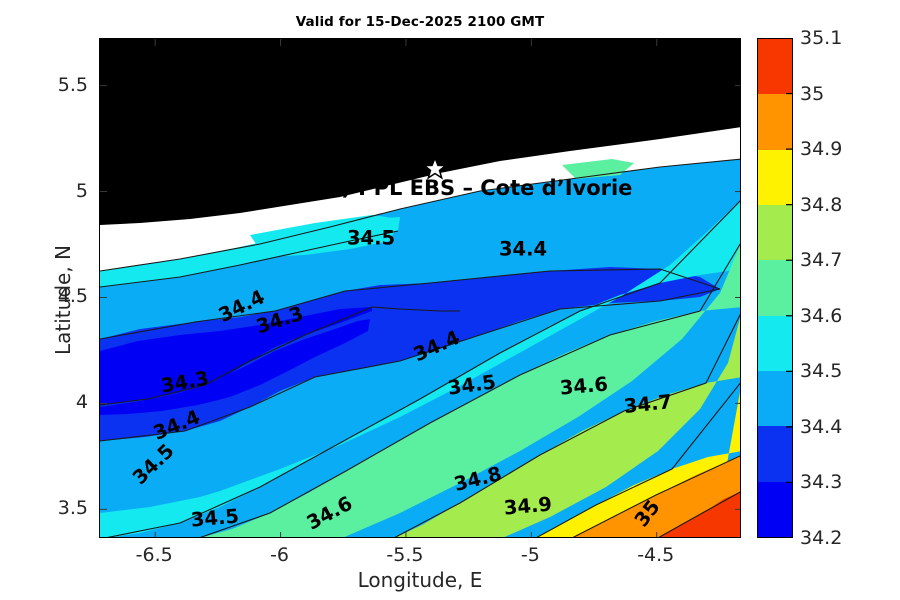 This screenshot has width=900, height=600. What do you see at coordinates (435, 167) in the screenshot?
I see `site-star-marker` at bounding box center [435, 167].